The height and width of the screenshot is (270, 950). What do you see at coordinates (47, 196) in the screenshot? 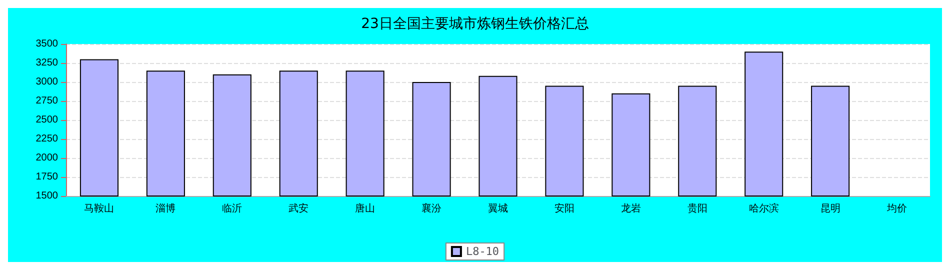
I see `y-tick-label: 1500` at bounding box center [47, 196].